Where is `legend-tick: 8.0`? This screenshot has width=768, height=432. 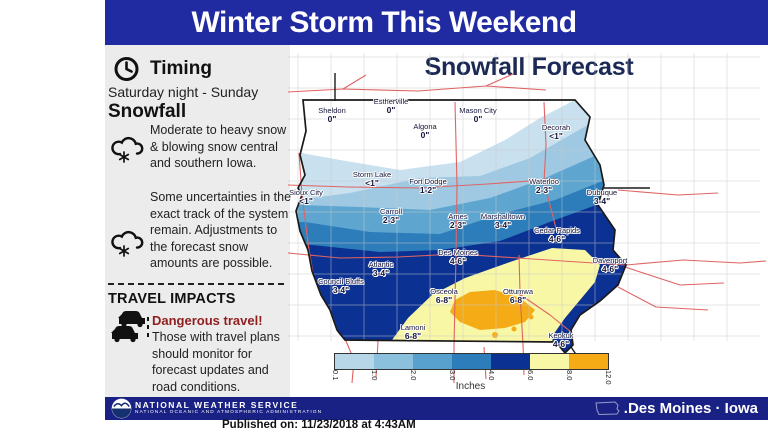 legend-tick: 8.0 is located at coordinates (569, 375).